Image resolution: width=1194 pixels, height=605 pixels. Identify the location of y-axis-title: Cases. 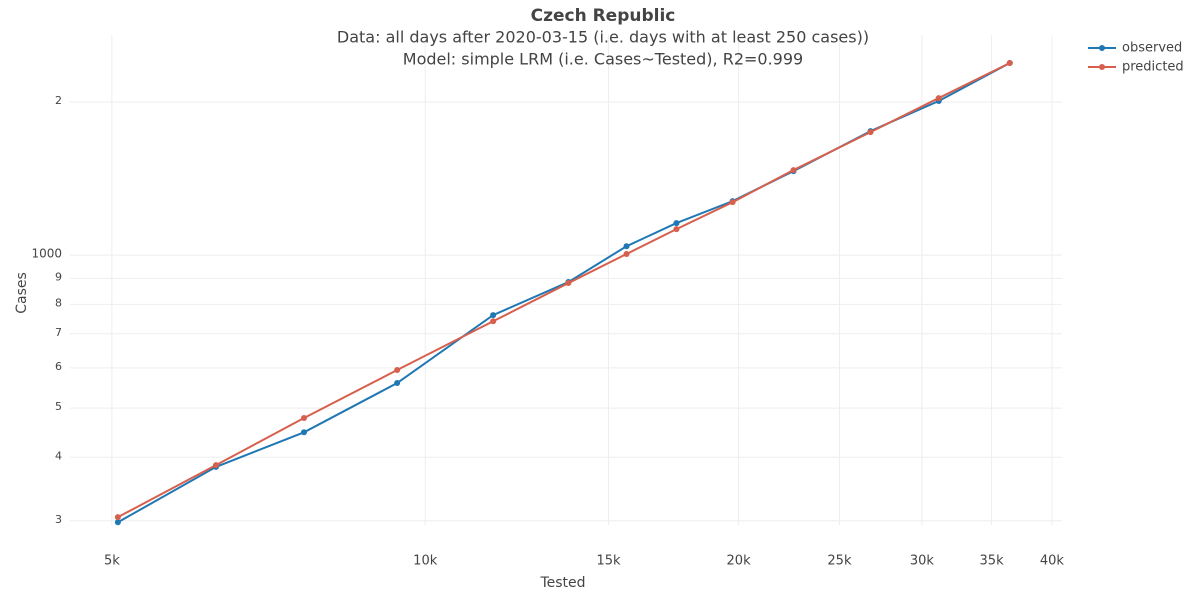
(22, 293).